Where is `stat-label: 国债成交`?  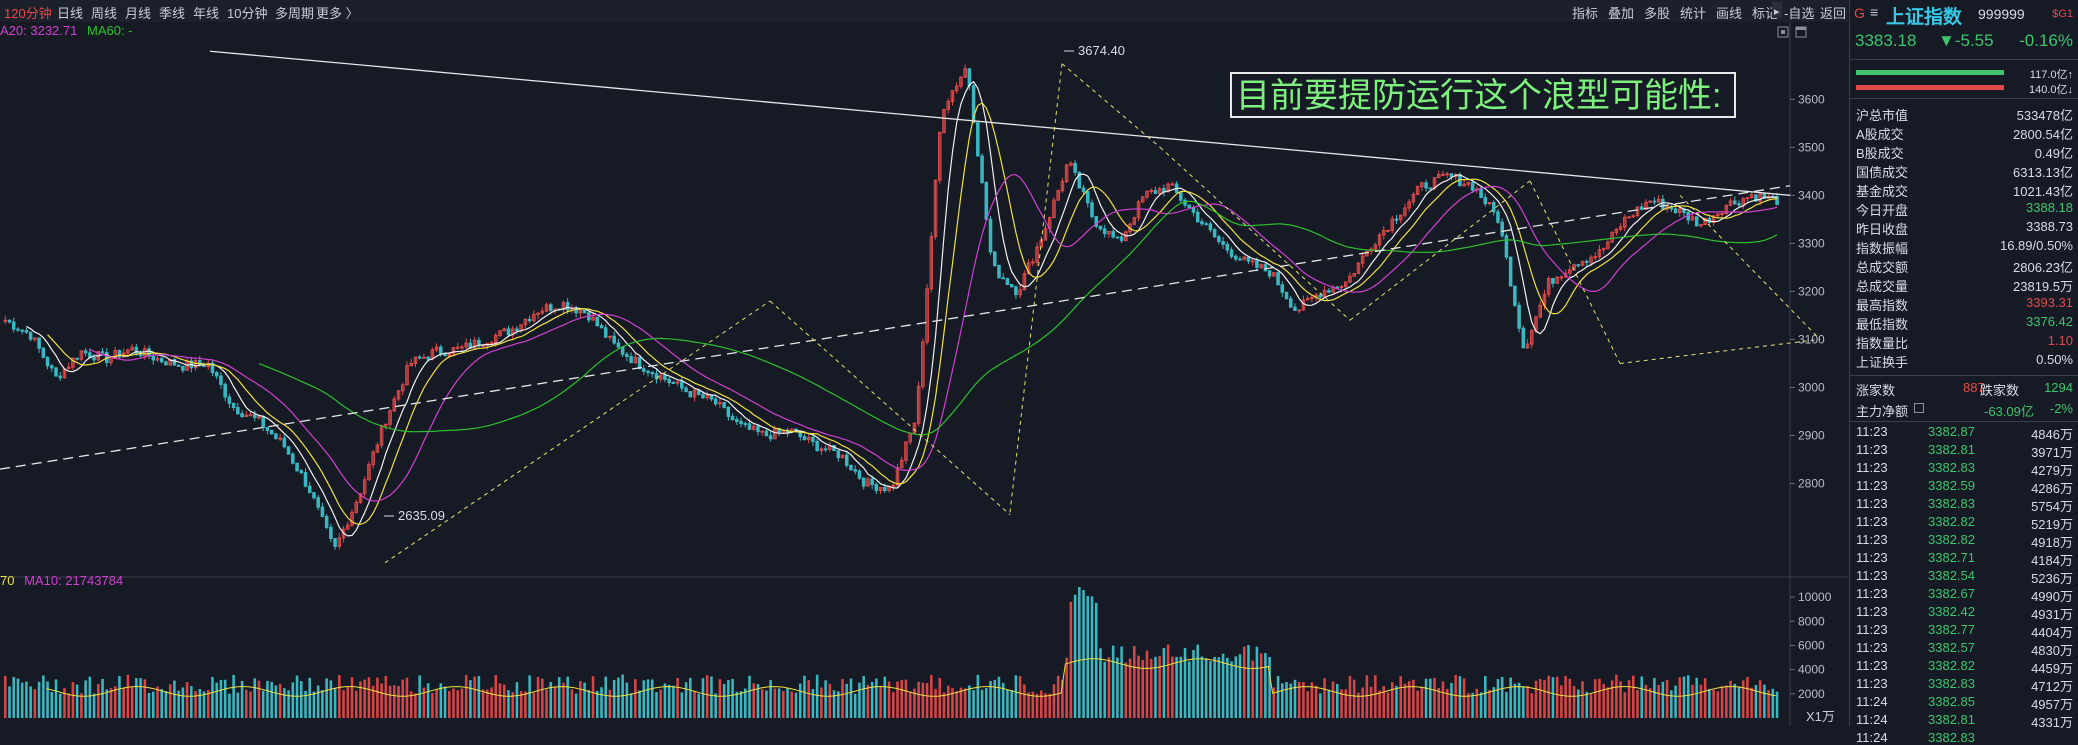
stat-label: 国债成交 is located at coordinates (1882, 172).